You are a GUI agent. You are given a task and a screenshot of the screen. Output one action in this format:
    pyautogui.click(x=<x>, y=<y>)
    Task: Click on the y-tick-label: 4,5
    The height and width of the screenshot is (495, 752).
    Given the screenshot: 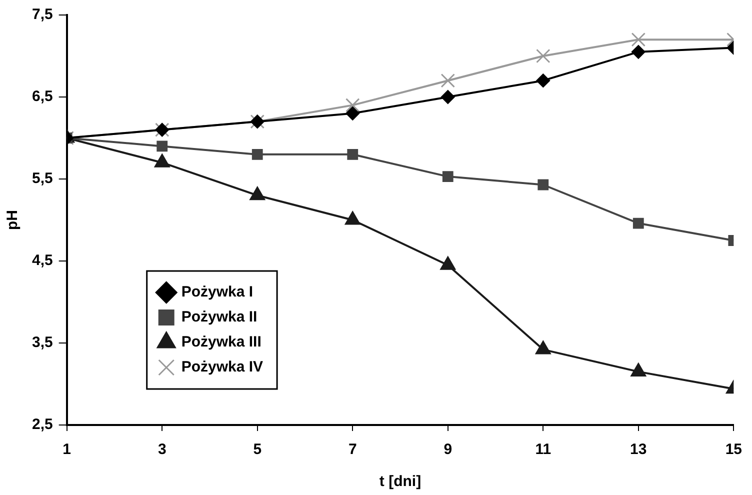 What is the action you would take?
    pyautogui.click(x=42, y=261)
    